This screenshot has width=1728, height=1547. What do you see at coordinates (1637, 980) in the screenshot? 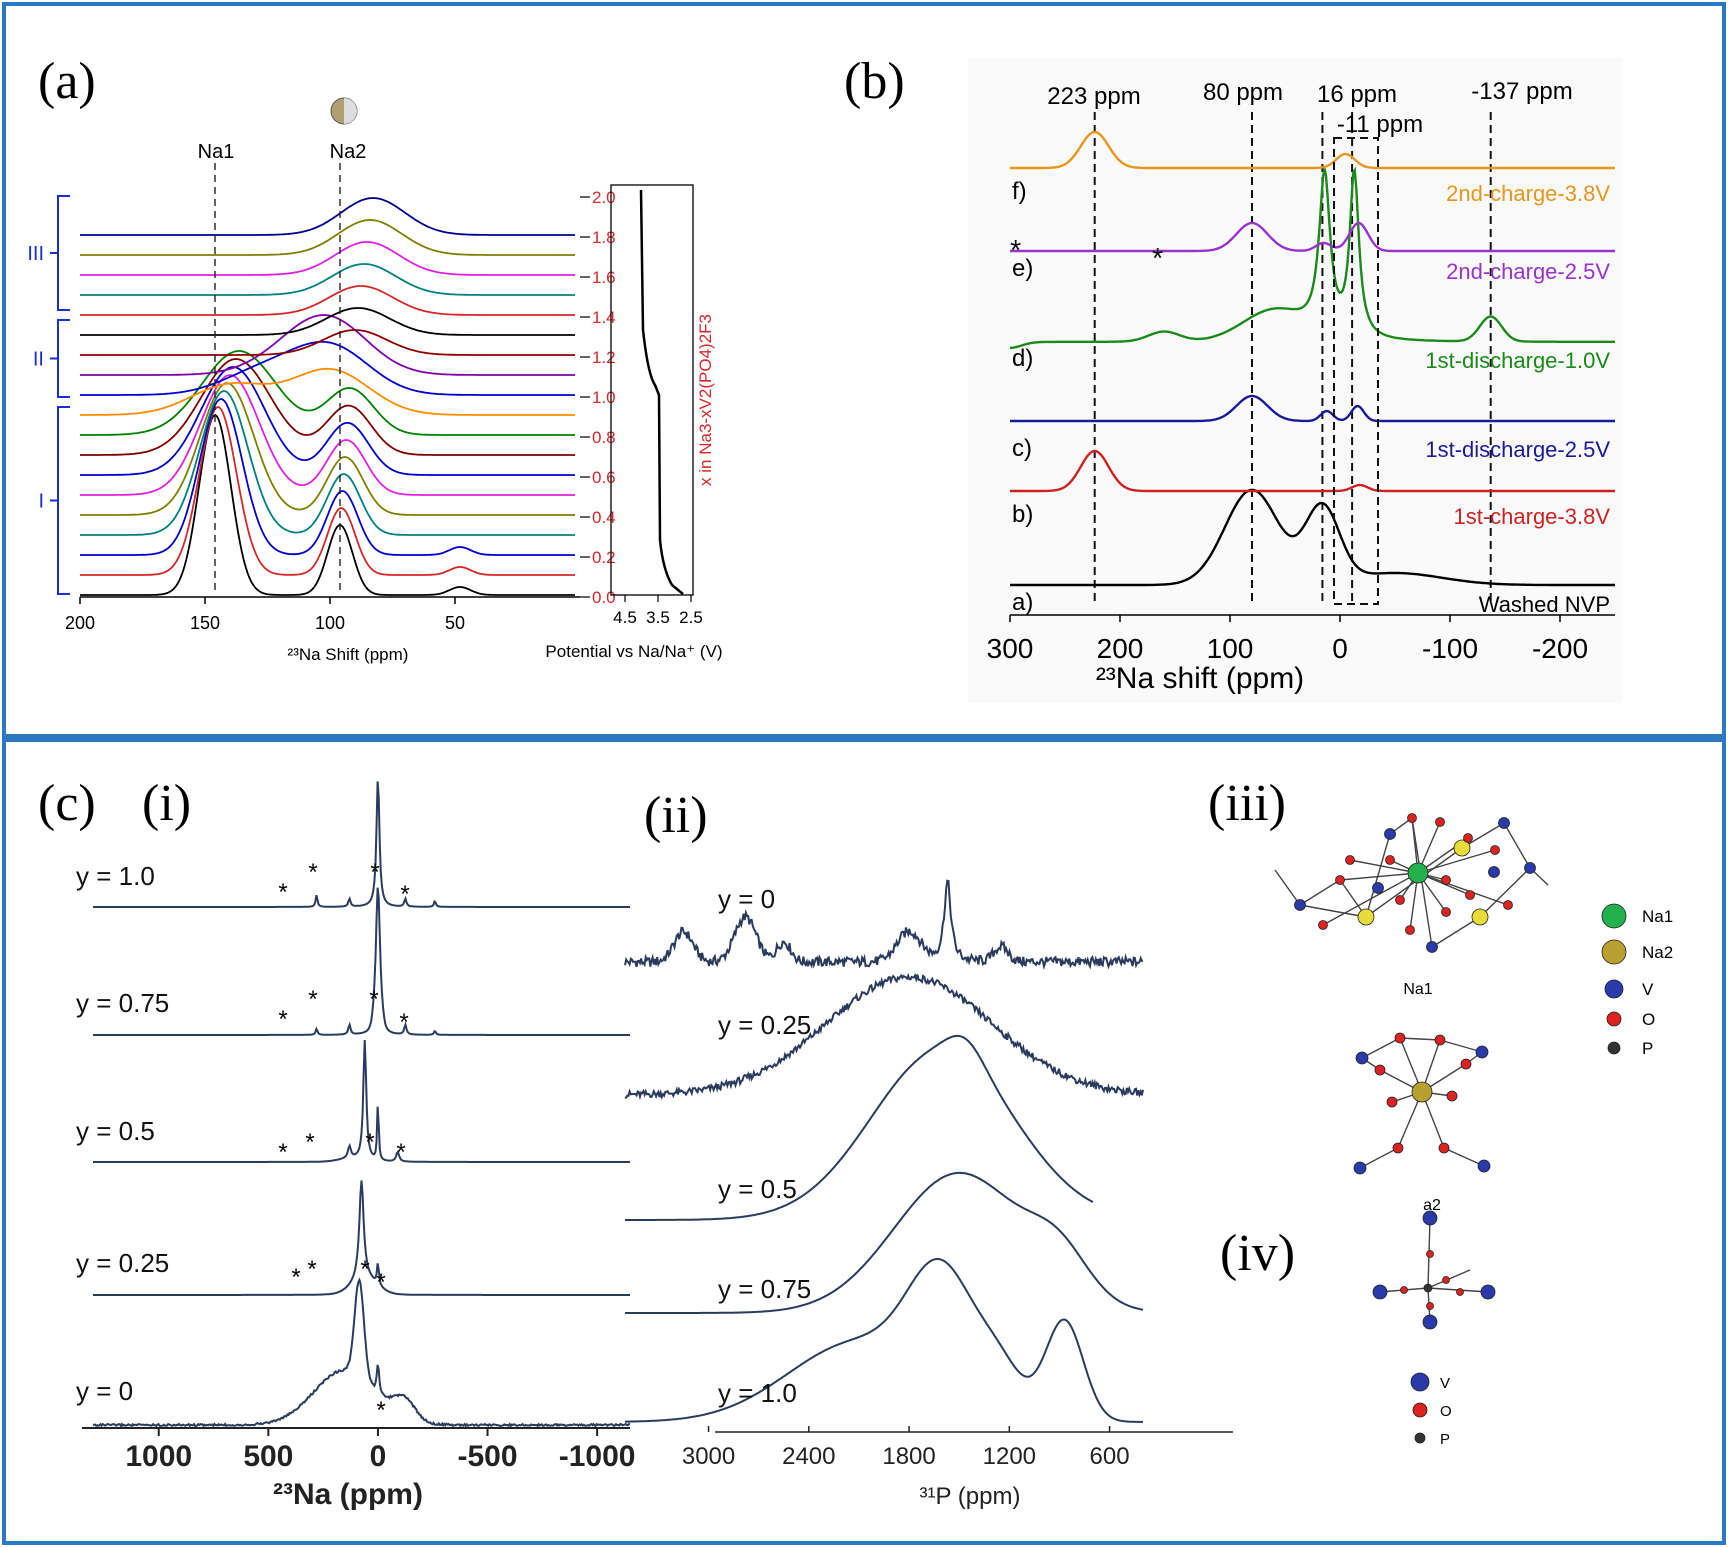
I see `structure-legend-iii: Na1 Na2 VOP` at bounding box center [1637, 980].